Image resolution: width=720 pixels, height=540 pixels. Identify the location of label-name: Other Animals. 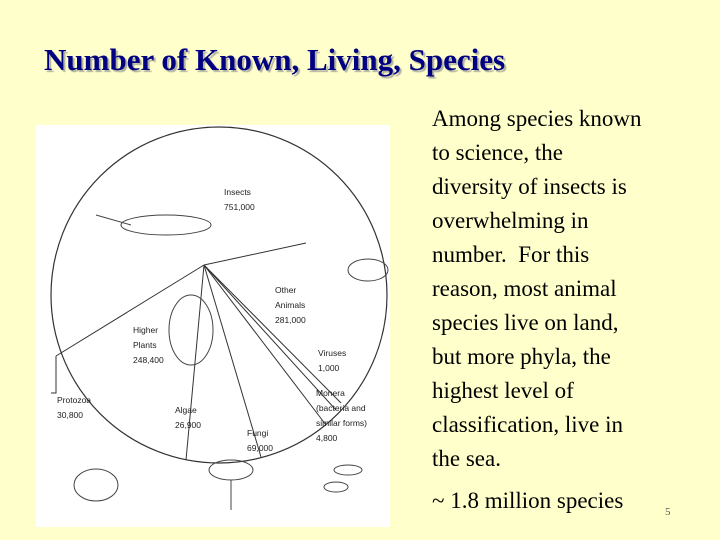
(290, 297).